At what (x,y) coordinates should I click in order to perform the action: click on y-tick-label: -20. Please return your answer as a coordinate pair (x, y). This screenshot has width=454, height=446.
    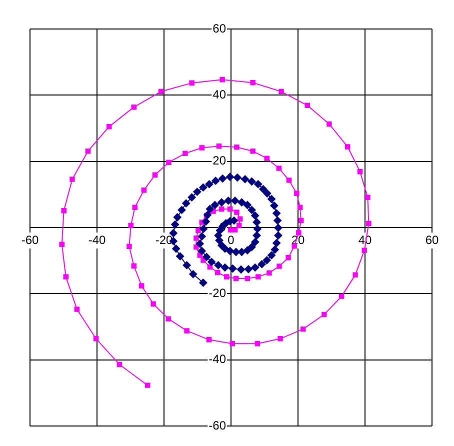
    Looking at the image, I should click on (217, 293).